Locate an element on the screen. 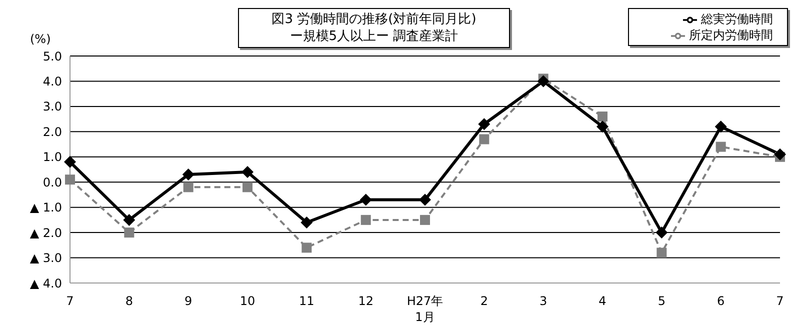  y-tick-label: ▲ 4.0 is located at coordinates (46, 283).